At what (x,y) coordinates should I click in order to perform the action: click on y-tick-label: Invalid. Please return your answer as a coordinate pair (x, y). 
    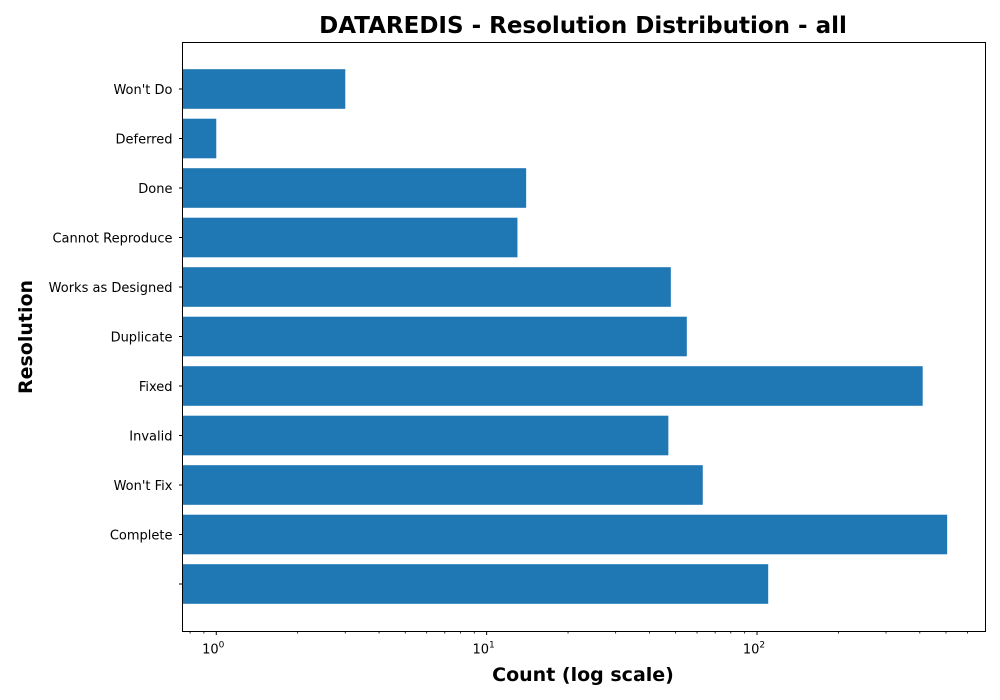
    Looking at the image, I should click on (150, 437).